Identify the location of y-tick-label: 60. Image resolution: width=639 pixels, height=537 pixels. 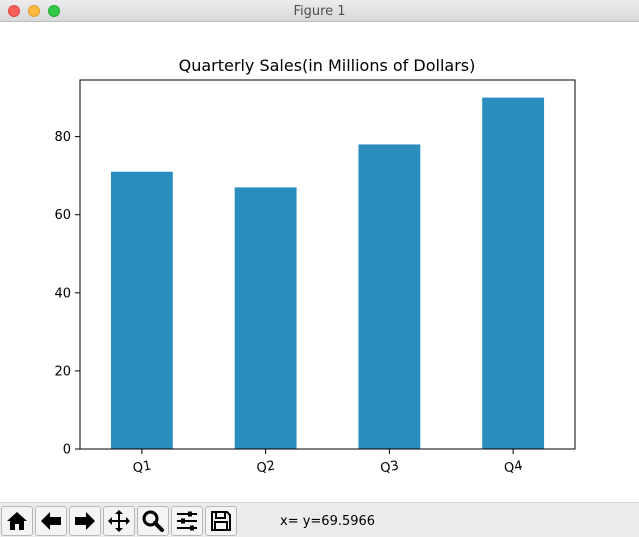
(62, 215).